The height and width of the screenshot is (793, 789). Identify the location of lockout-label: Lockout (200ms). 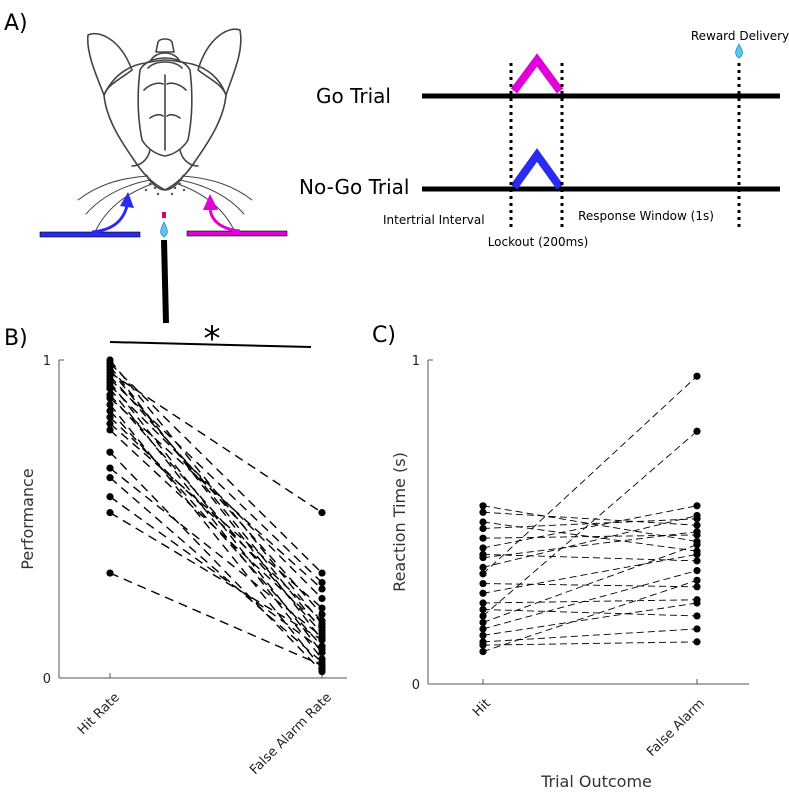
(538, 242).